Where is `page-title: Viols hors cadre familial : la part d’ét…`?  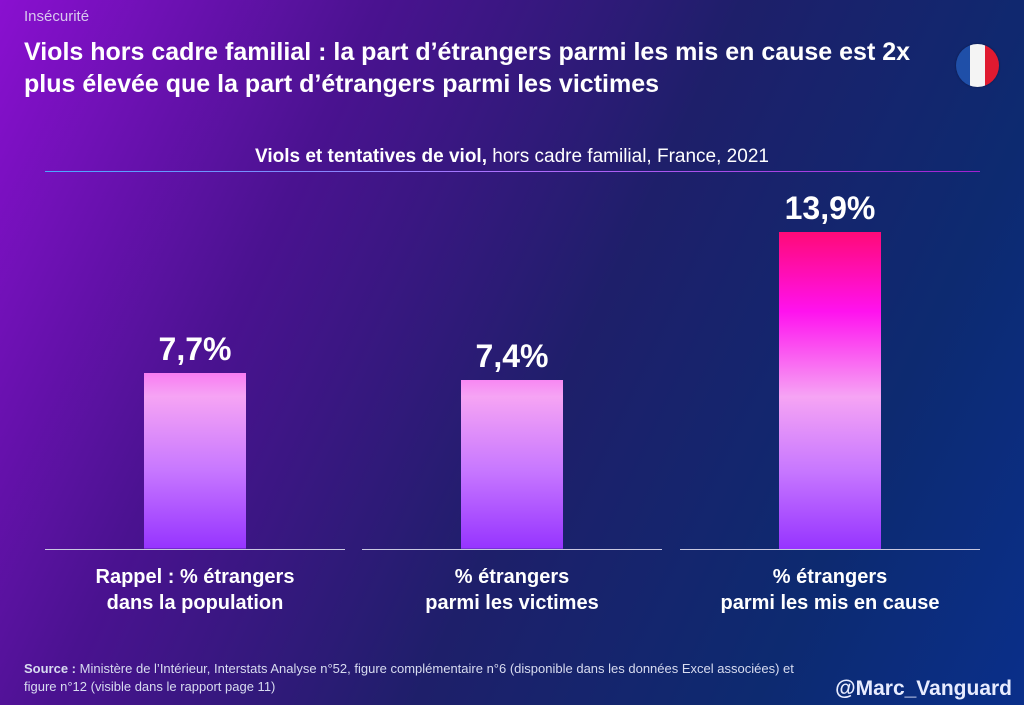 page-title: Viols hors cadre familial : la part d’ét… is located at coordinates (467, 68).